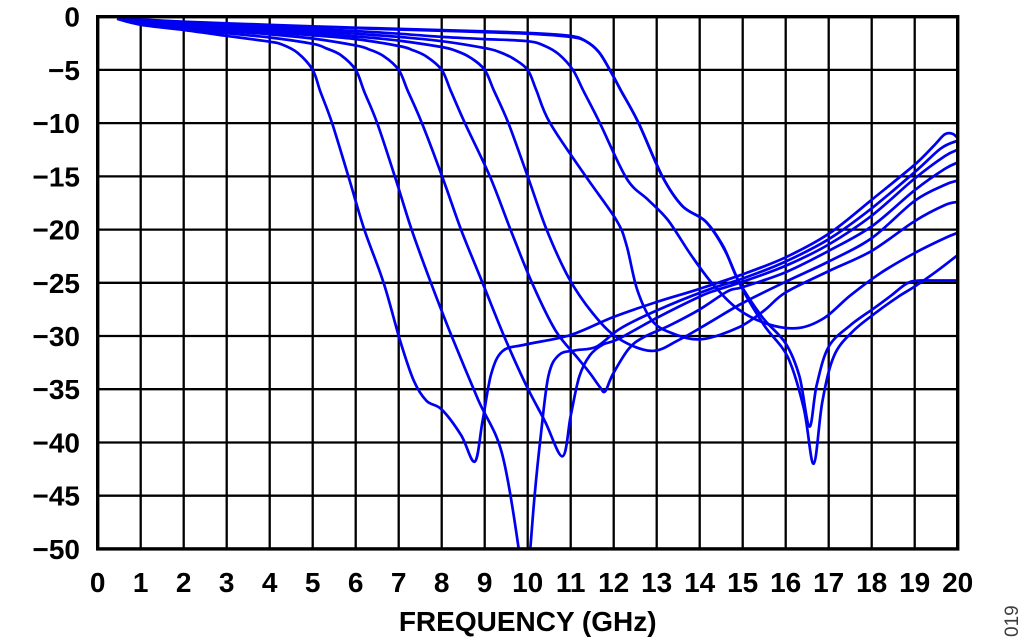  Describe the element at coordinates (656, 582) in the screenshot. I see `svg-text: 13` at that location.